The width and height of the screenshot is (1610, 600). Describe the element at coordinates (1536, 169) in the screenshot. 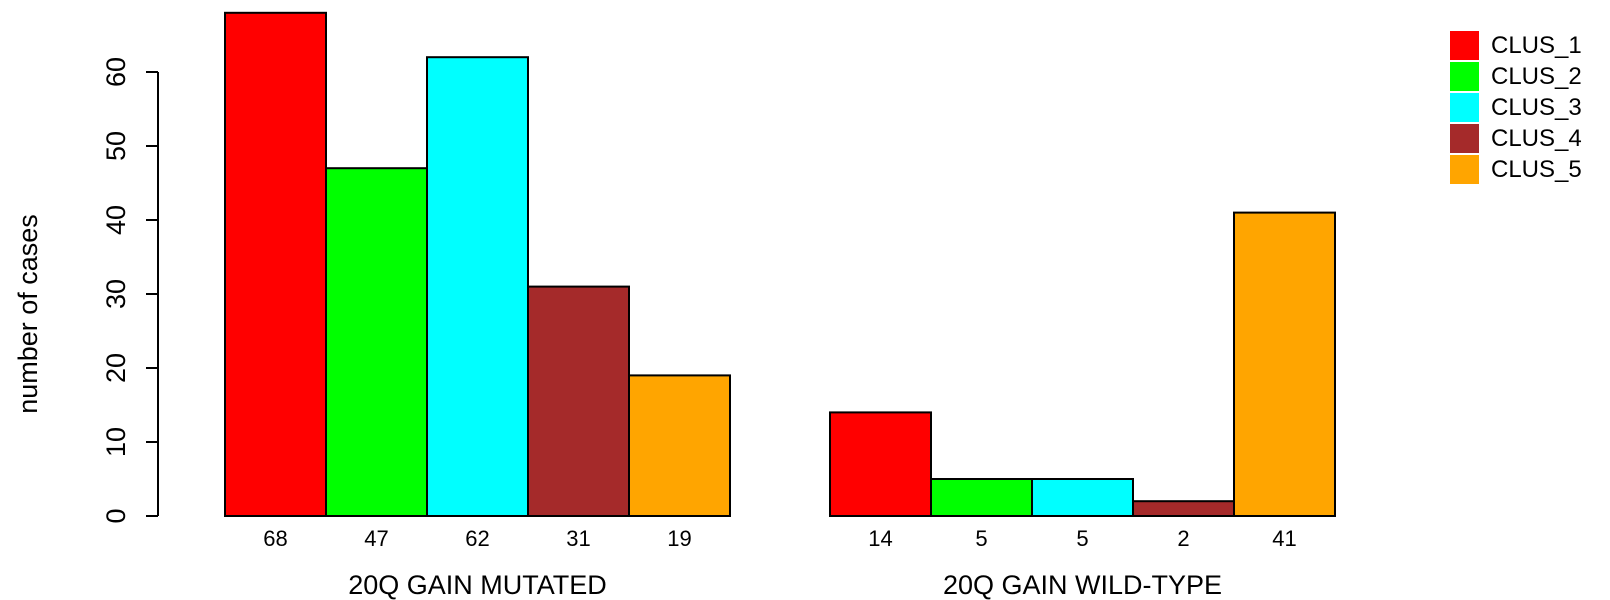

I see `legend-label: CLUS_5` at that location.